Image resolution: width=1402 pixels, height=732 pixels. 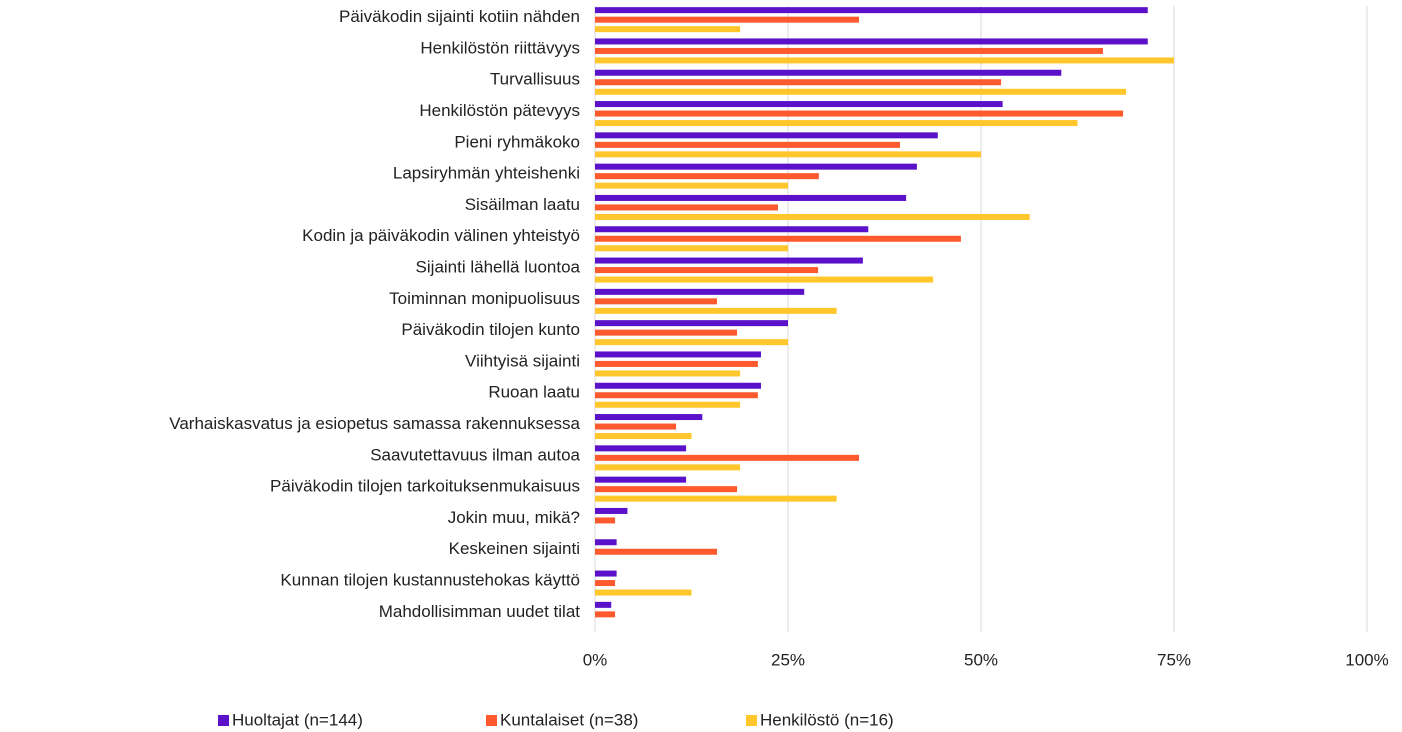 I want to click on x-tick-label: 100%, so click(x=1366, y=659).